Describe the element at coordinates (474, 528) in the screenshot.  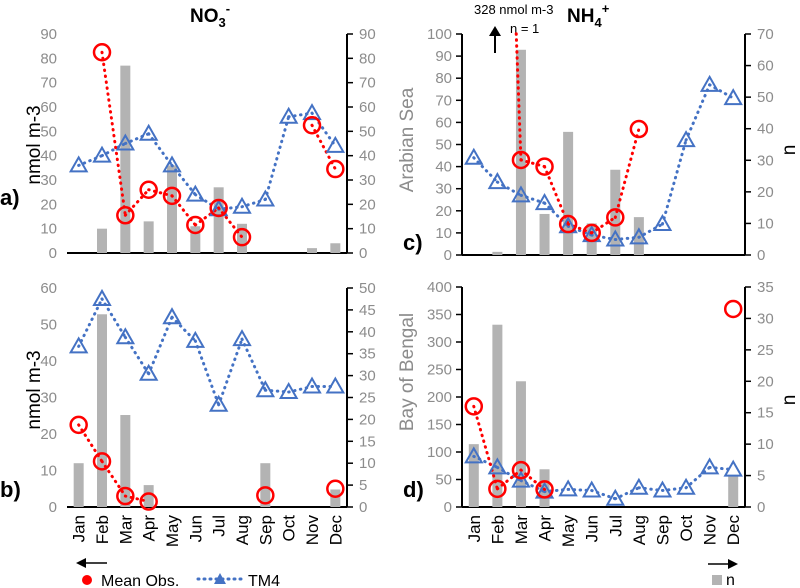
I see `x-tick-label: Jan` at that location.